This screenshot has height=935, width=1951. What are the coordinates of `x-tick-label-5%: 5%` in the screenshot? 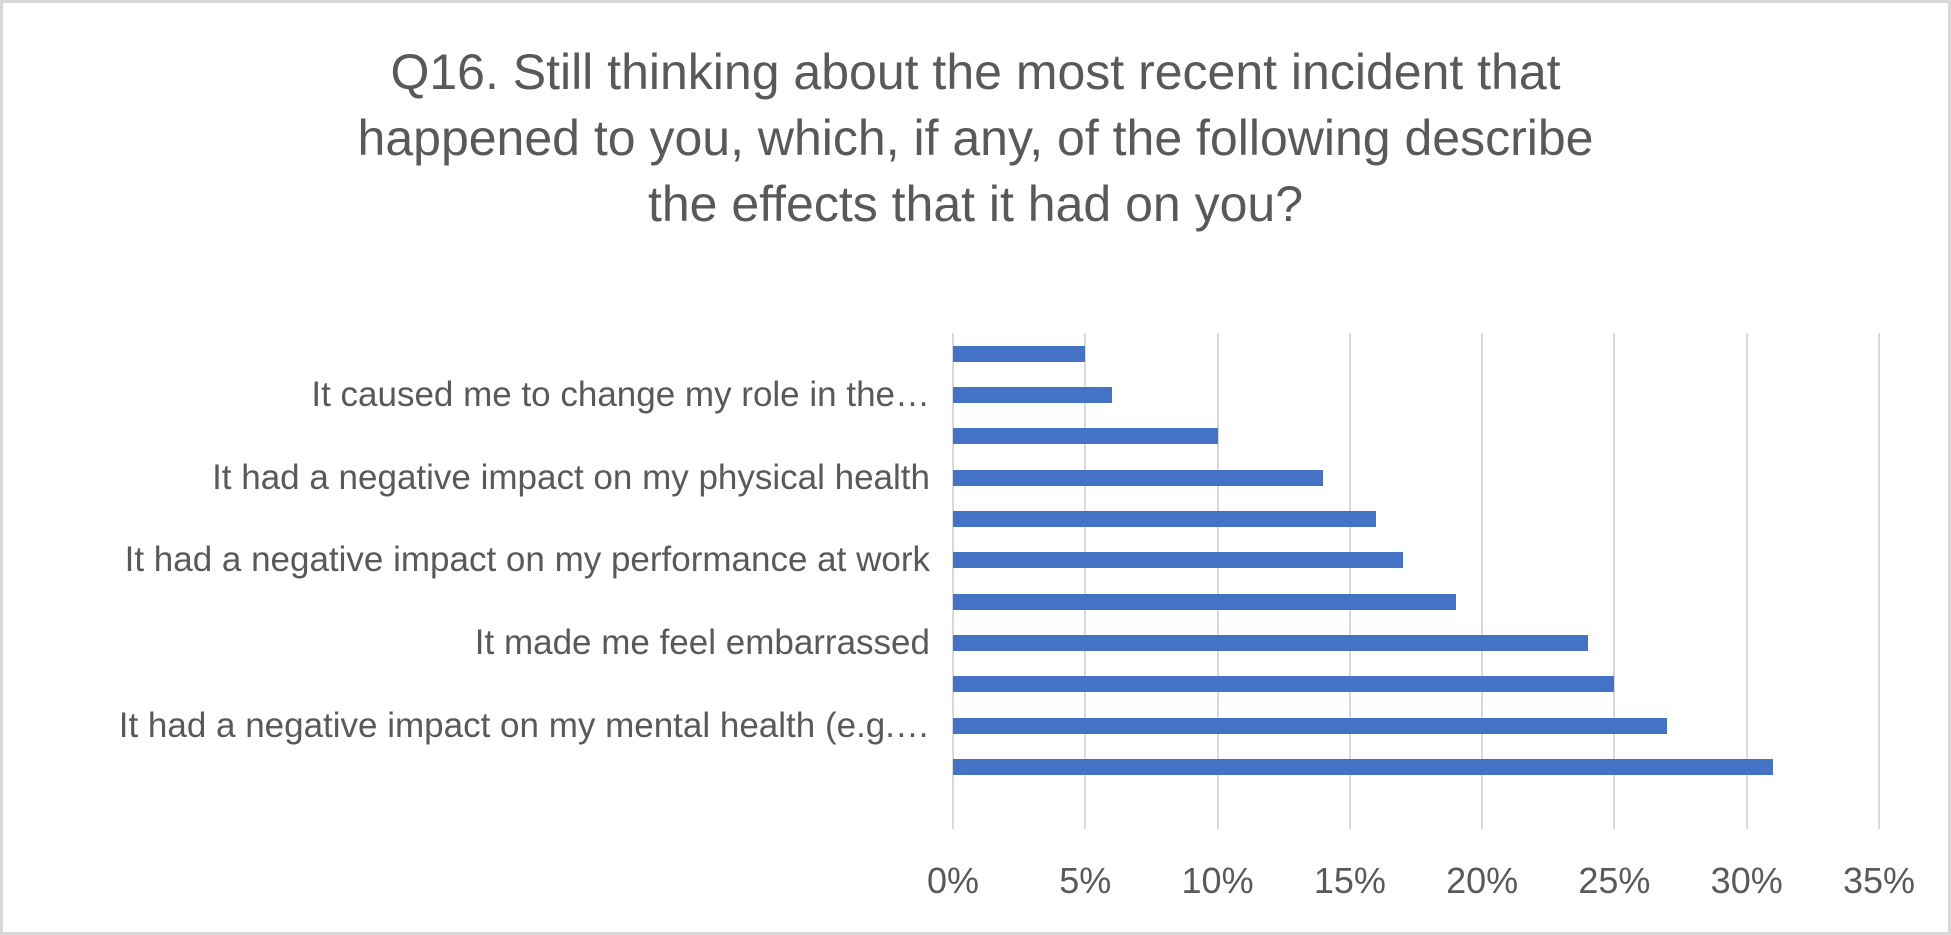 It's located at (1085, 880).